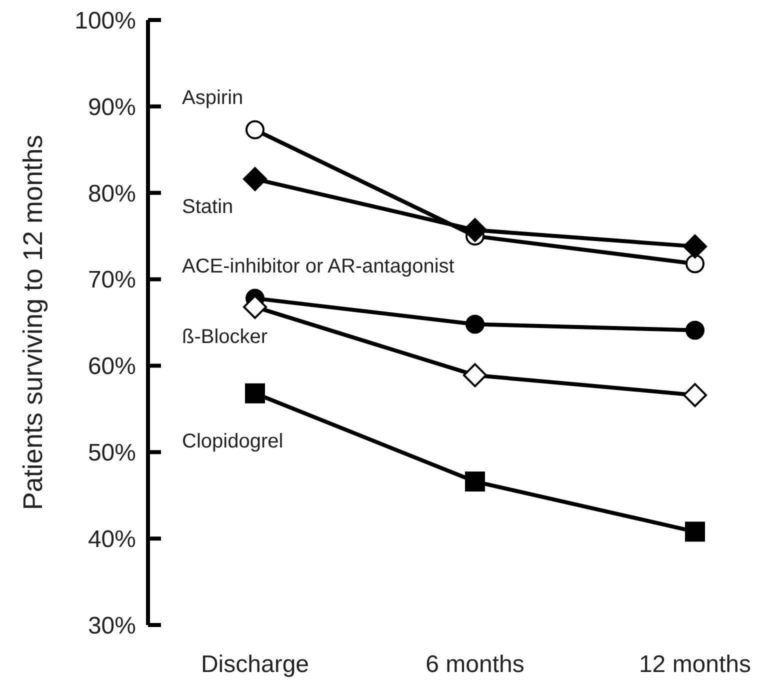 This screenshot has width=774, height=683. I want to click on x-tick-label: 6 months, so click(475, 664).